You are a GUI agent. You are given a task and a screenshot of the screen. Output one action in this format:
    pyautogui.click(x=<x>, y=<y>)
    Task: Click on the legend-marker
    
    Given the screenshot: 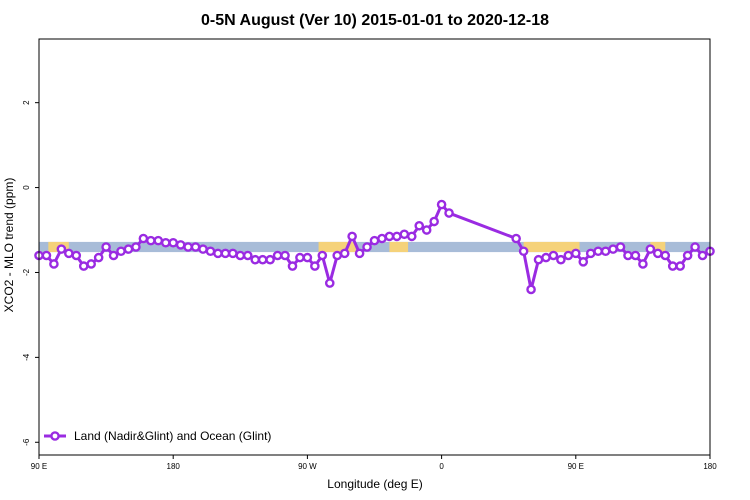 What is the action you would take?
    pyautogui.click(x=55, y=436)
    